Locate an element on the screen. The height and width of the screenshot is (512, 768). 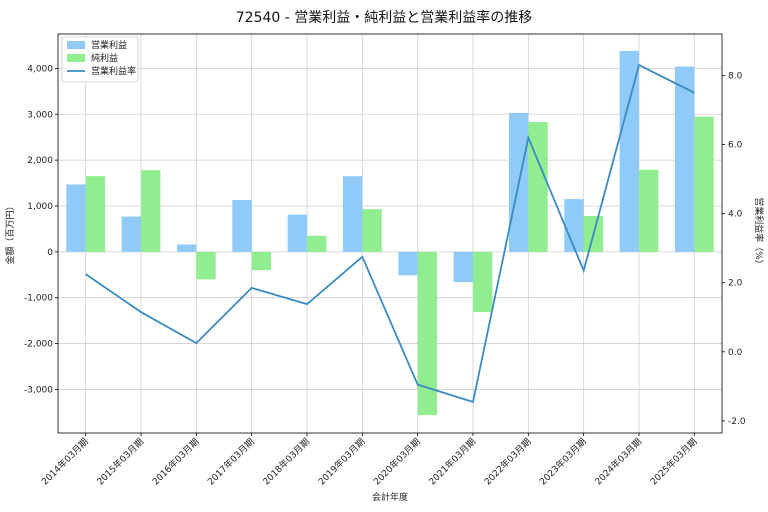
y2-tick-label: 4.0 is located at coordinates (735, 215).